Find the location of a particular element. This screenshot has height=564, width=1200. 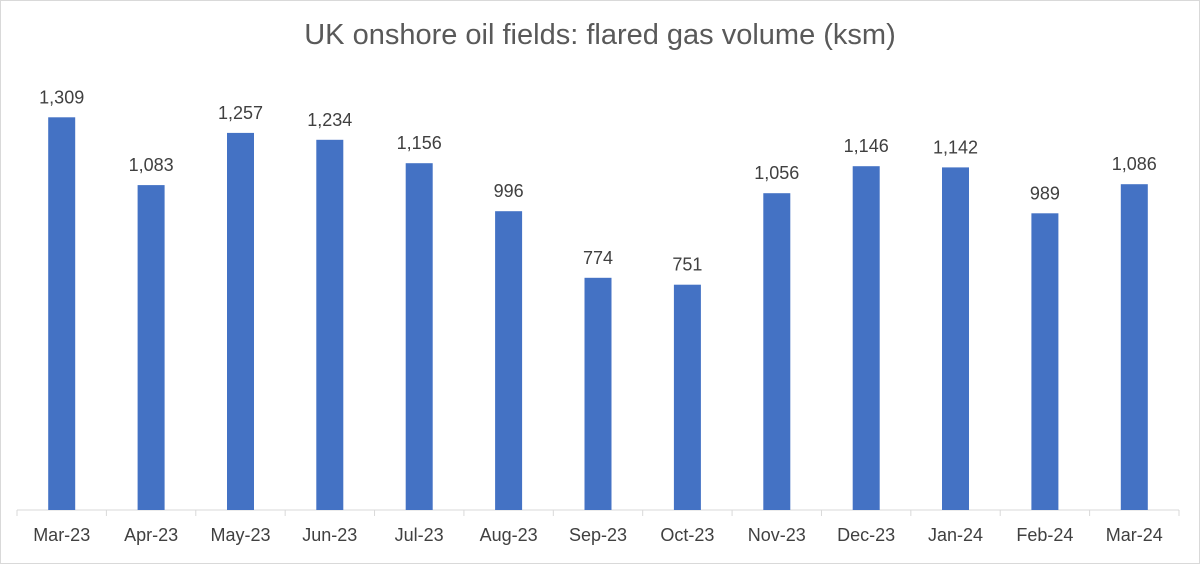

data-label: 751 is located at coordinates (687, 265).